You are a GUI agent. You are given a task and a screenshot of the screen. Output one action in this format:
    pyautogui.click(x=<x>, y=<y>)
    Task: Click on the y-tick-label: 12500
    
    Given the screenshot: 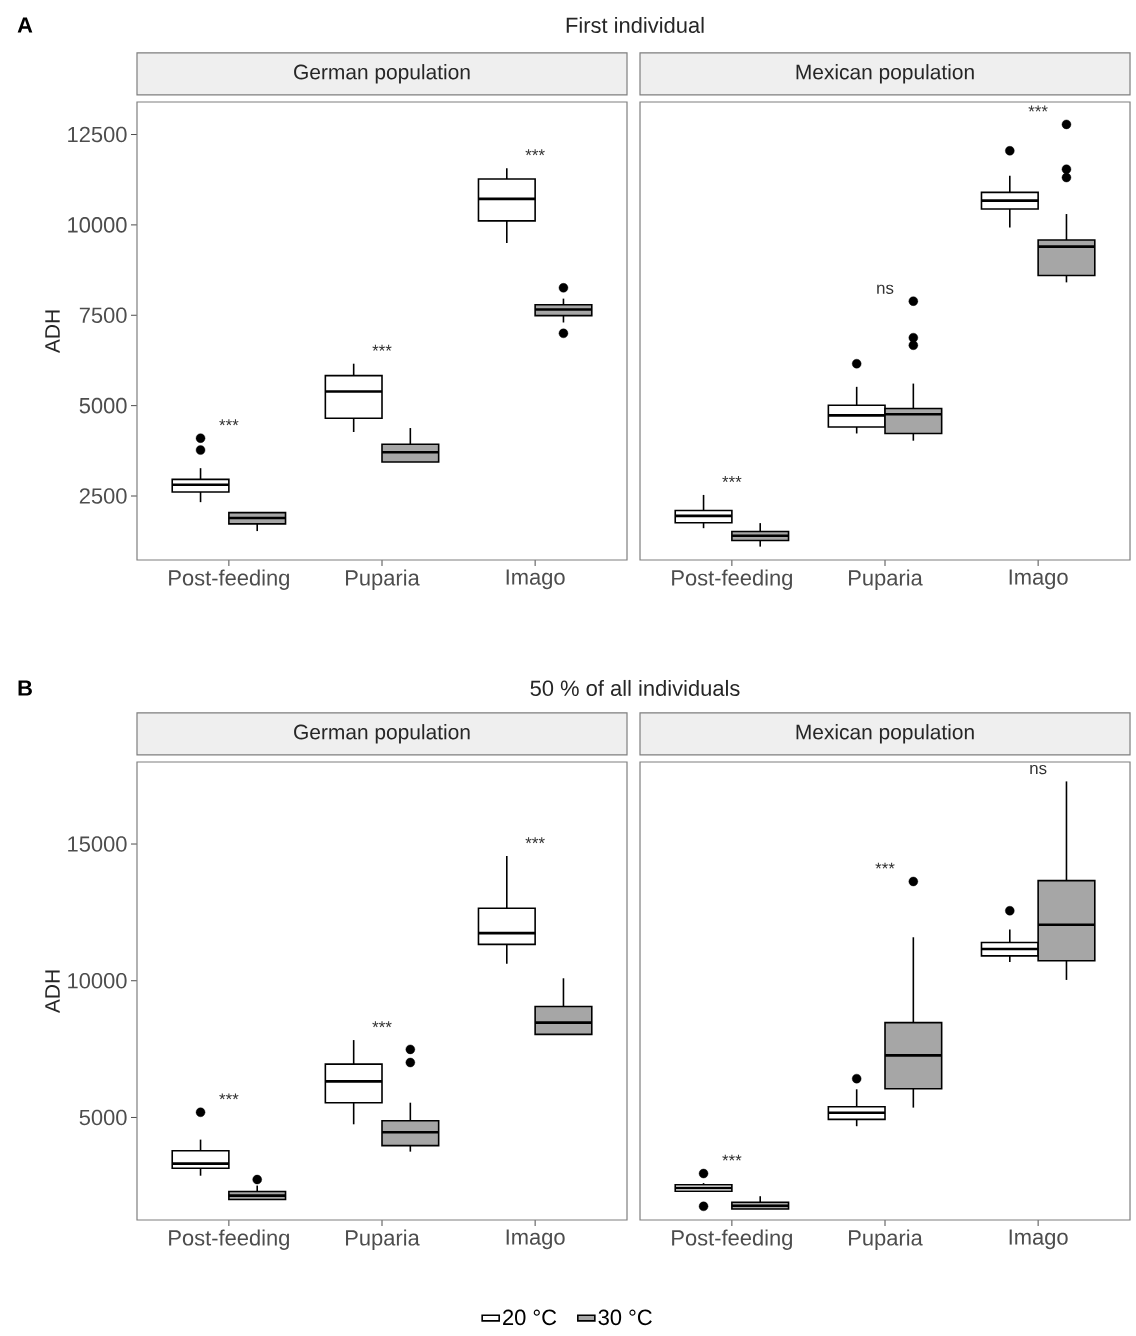 What is the action you would take?
    pyautogui.click(x=97, y=134)
    